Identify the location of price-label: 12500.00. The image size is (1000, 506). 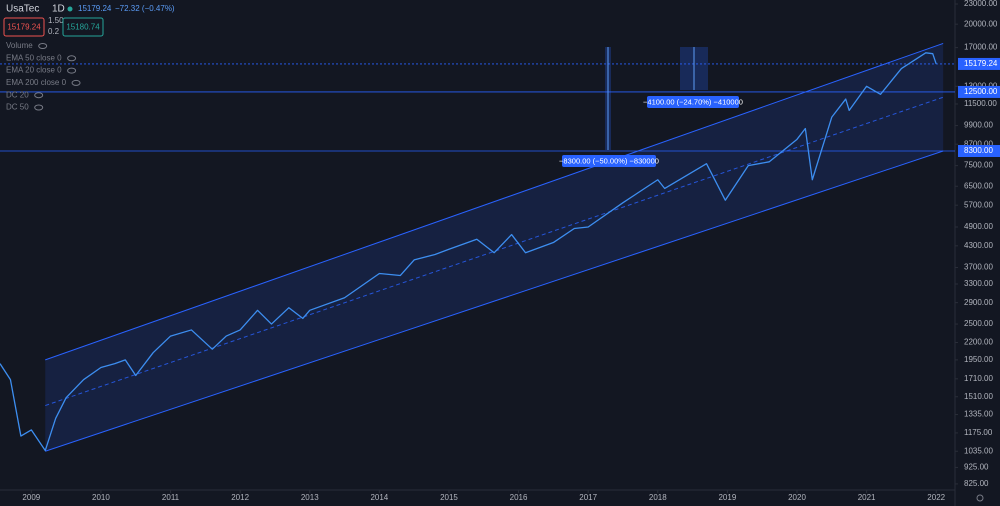
(981, 91).